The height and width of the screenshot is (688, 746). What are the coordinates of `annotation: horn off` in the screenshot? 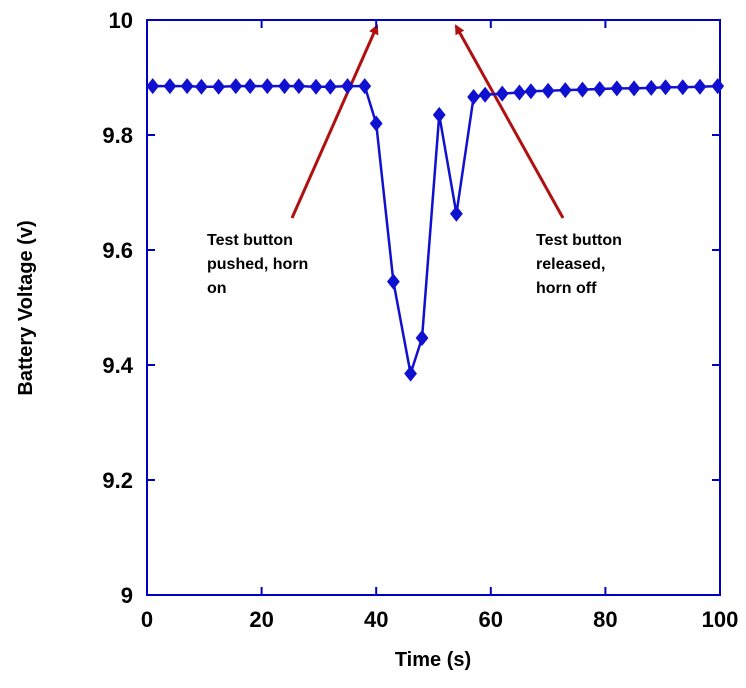 It's located at (566, 288).